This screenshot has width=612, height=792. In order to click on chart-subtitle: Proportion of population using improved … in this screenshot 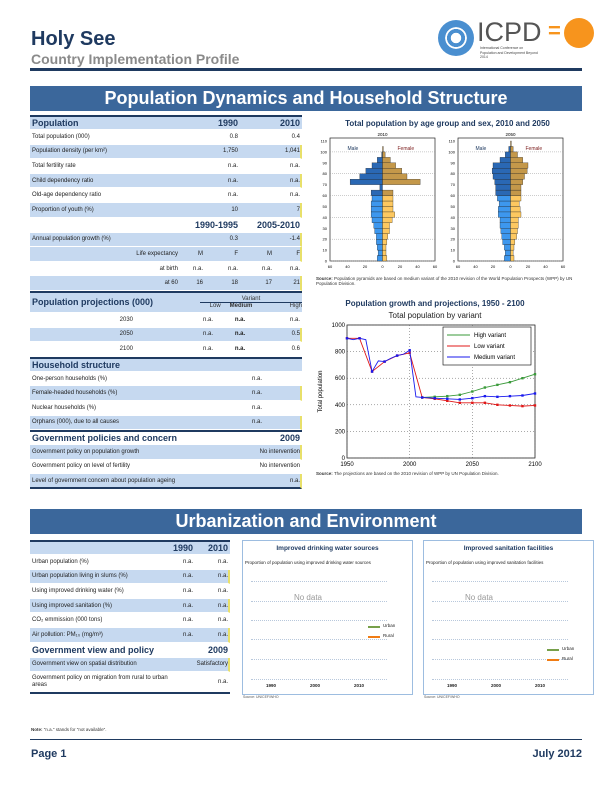, I will do `click(308, 562)`.